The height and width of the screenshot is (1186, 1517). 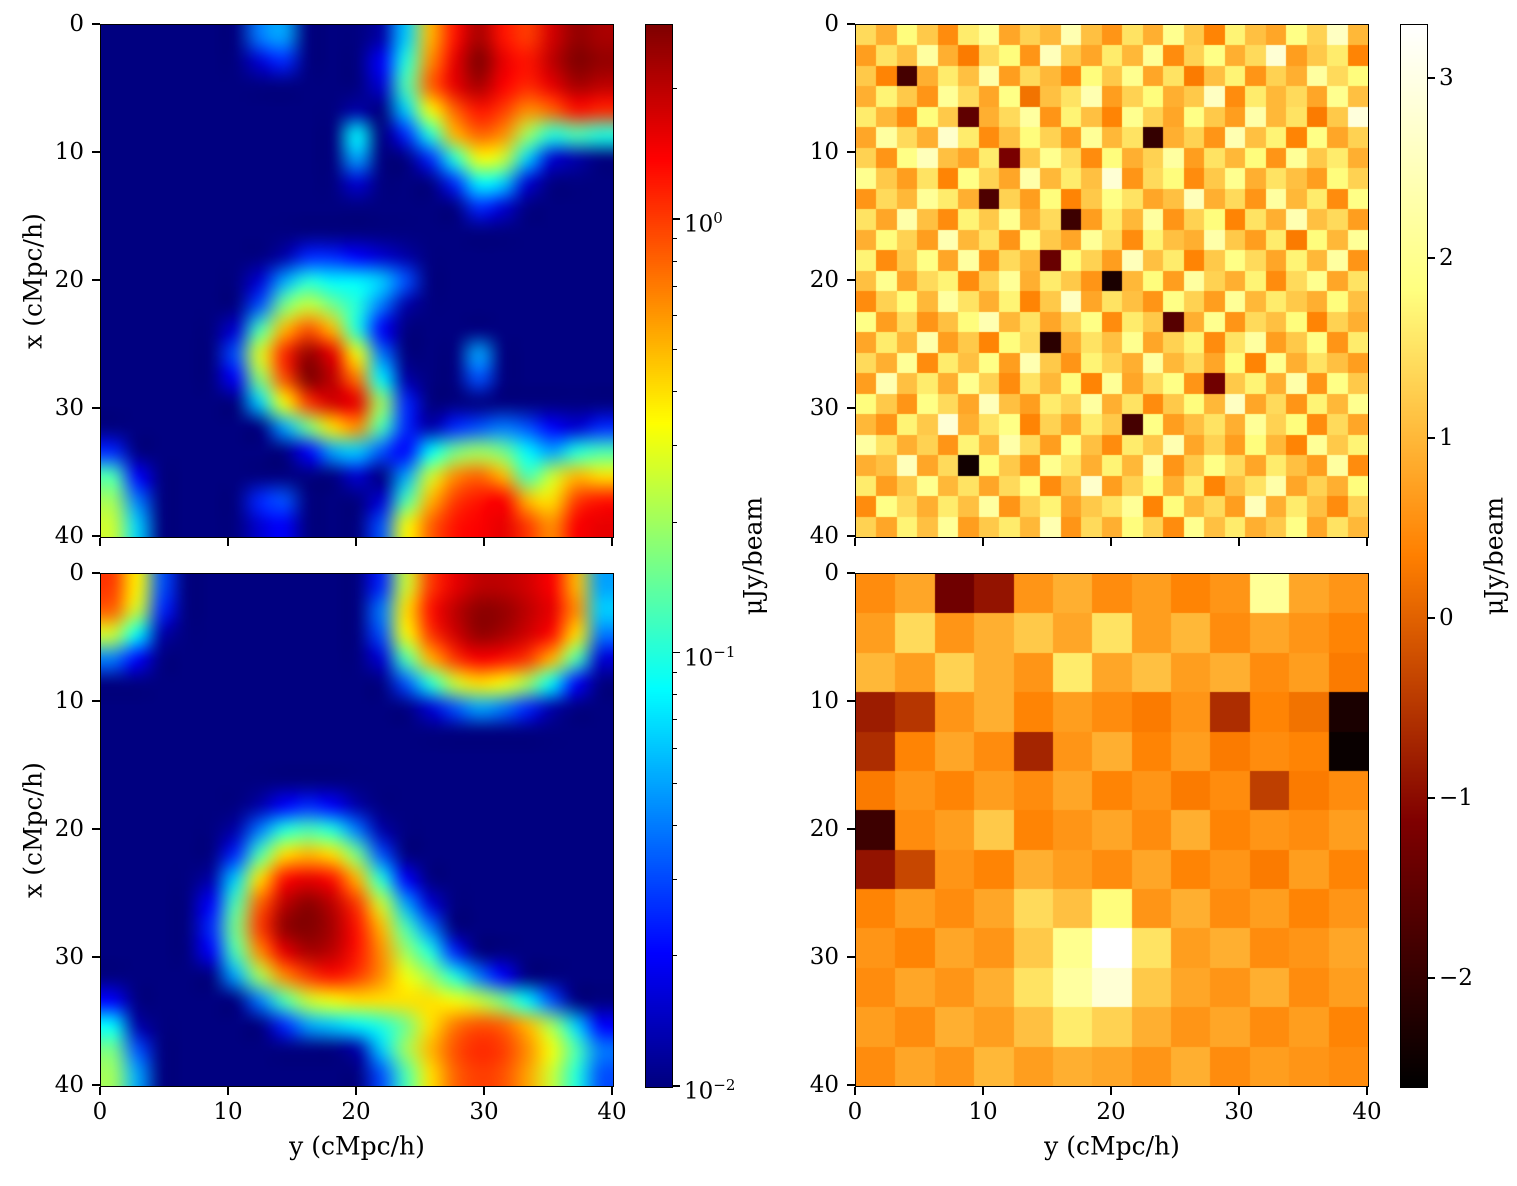 I want to click on colorbar-right-tick-label: 1, so click(x=1446, y=438).